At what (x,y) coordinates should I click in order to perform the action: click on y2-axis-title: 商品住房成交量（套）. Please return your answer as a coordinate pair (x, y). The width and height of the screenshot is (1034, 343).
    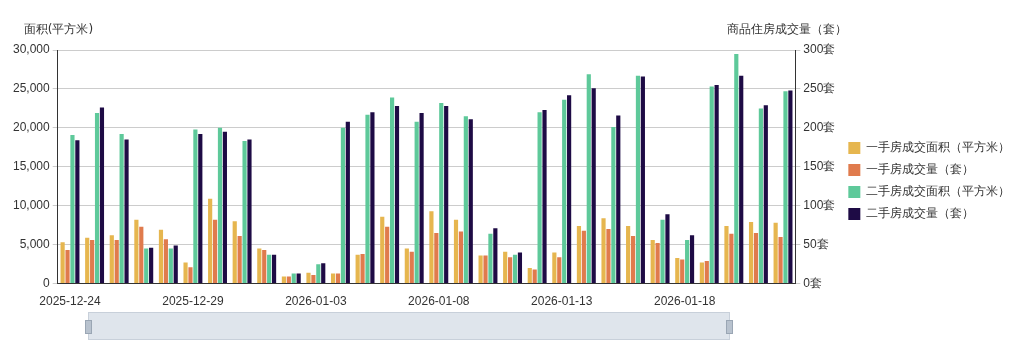
    Looking at the image, I should click on (787, 29).